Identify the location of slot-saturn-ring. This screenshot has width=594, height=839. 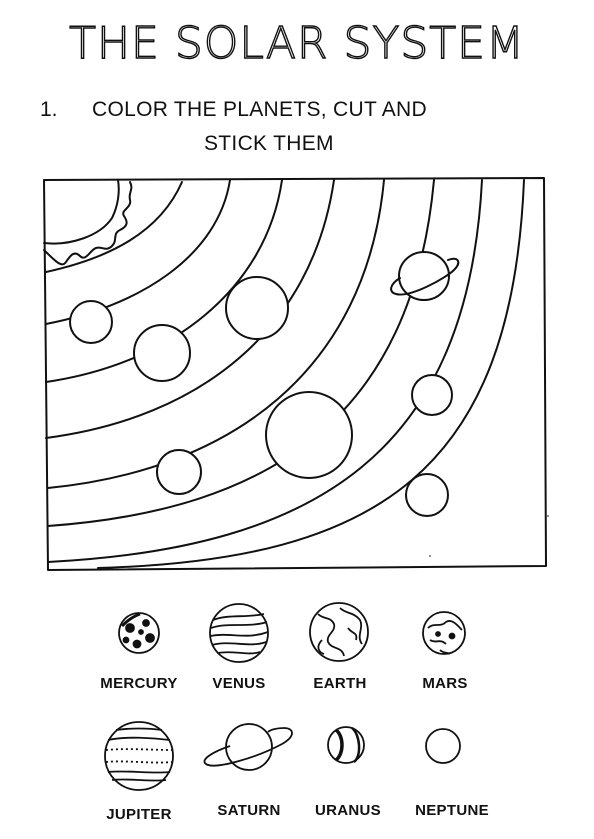
(425, 276).